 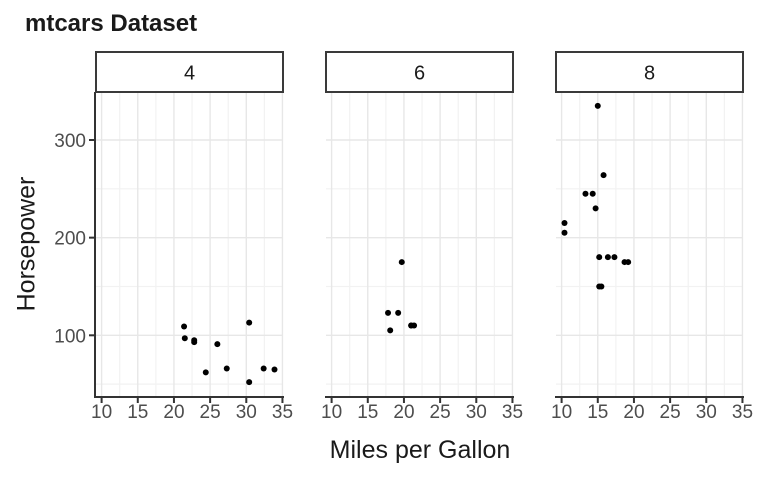 What do you see at coordinates (111, 23) in the screenshot?
I see `plot-title: mtcars Dataset` at bounding box center [111, 23].